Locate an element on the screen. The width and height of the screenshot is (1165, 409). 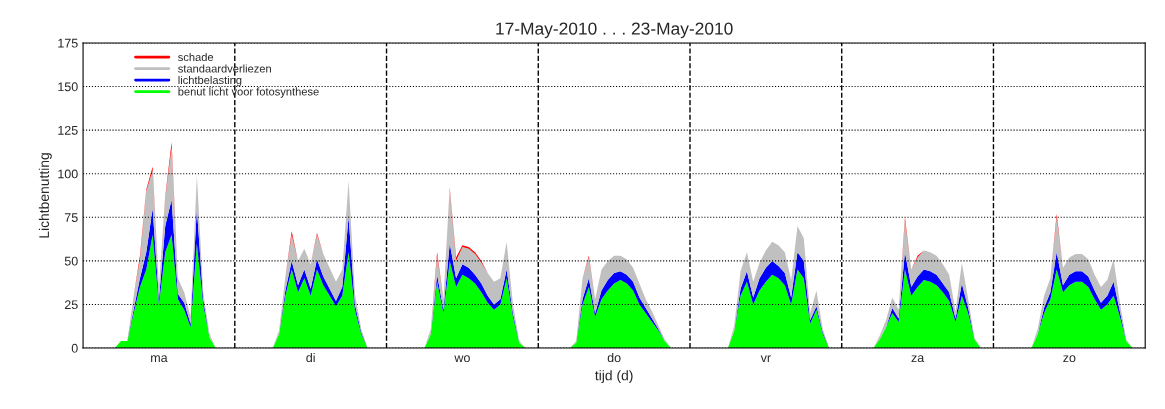
x-tick-label: za is located at coordinates (918, 359).